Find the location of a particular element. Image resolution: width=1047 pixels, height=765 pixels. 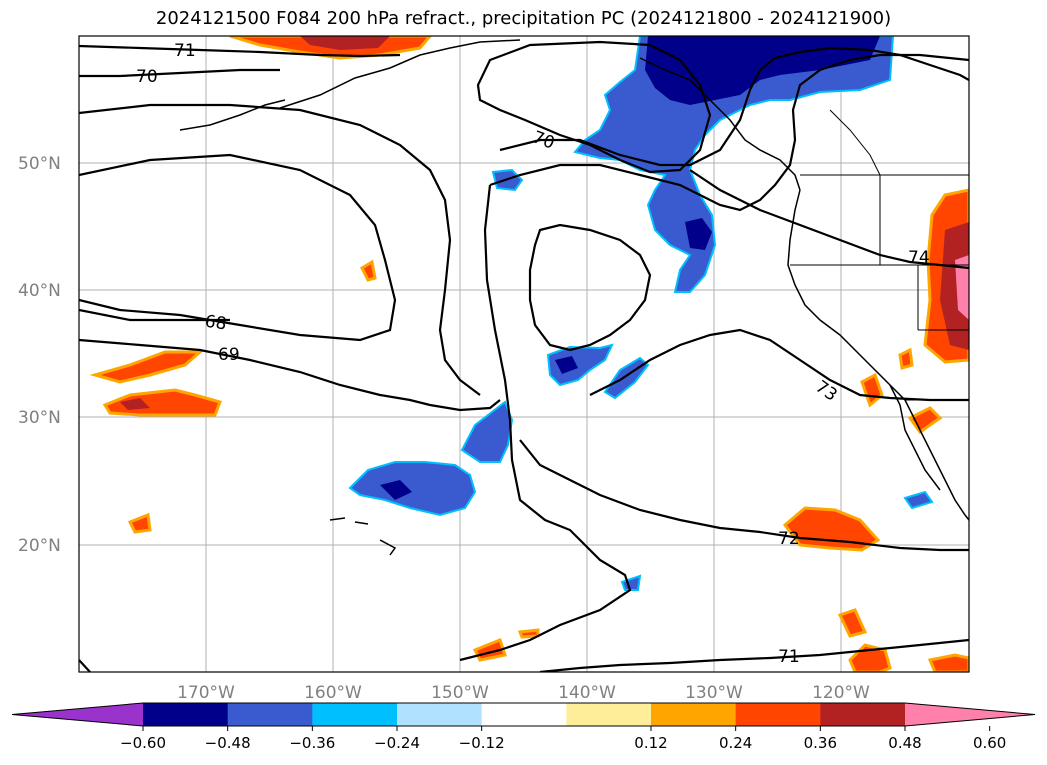

contour-south-west is located at coordinates (85, 665).